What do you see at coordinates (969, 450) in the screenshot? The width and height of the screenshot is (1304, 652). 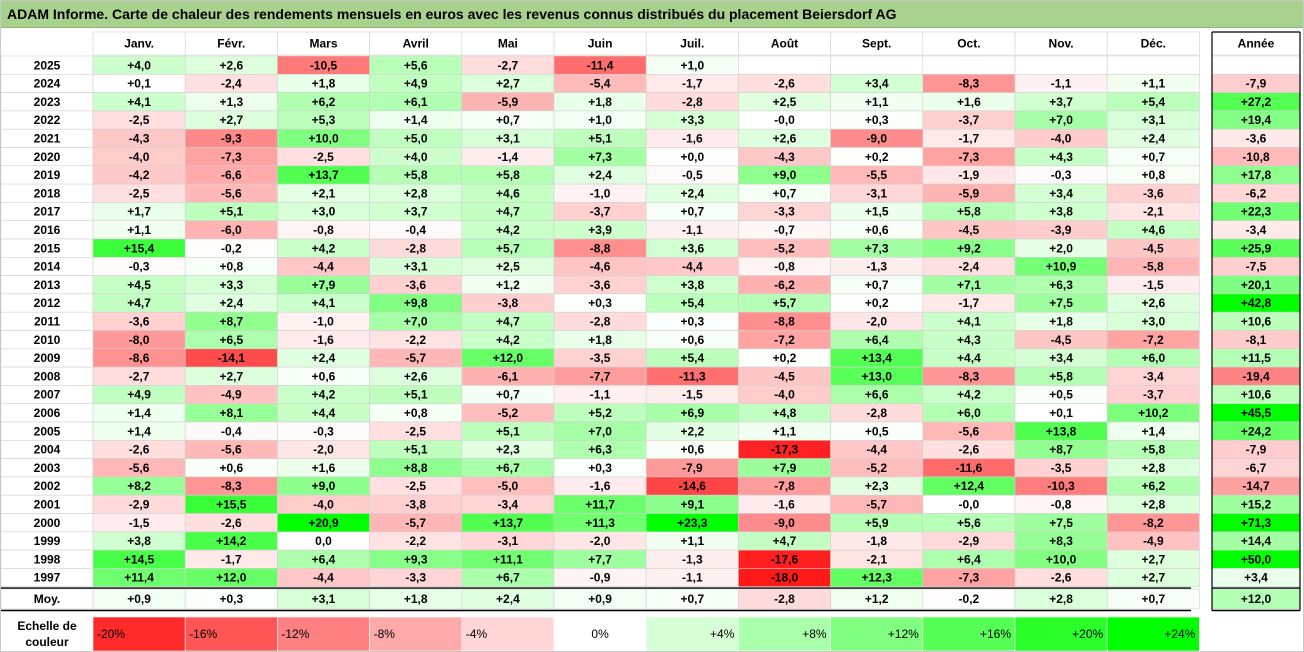 I see `heatmap-value: -2,6` at bounding box center [969, 450].